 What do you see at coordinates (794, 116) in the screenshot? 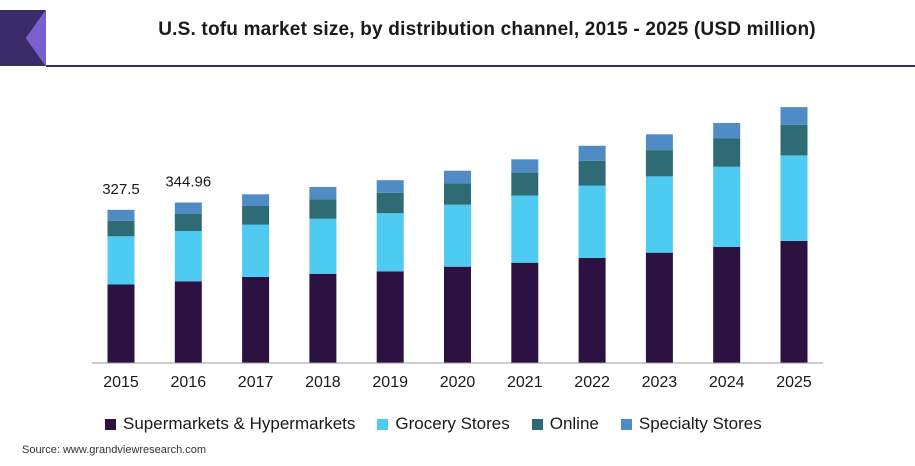
I see `bar-specialty-2025` at bounding box center [794, 116].